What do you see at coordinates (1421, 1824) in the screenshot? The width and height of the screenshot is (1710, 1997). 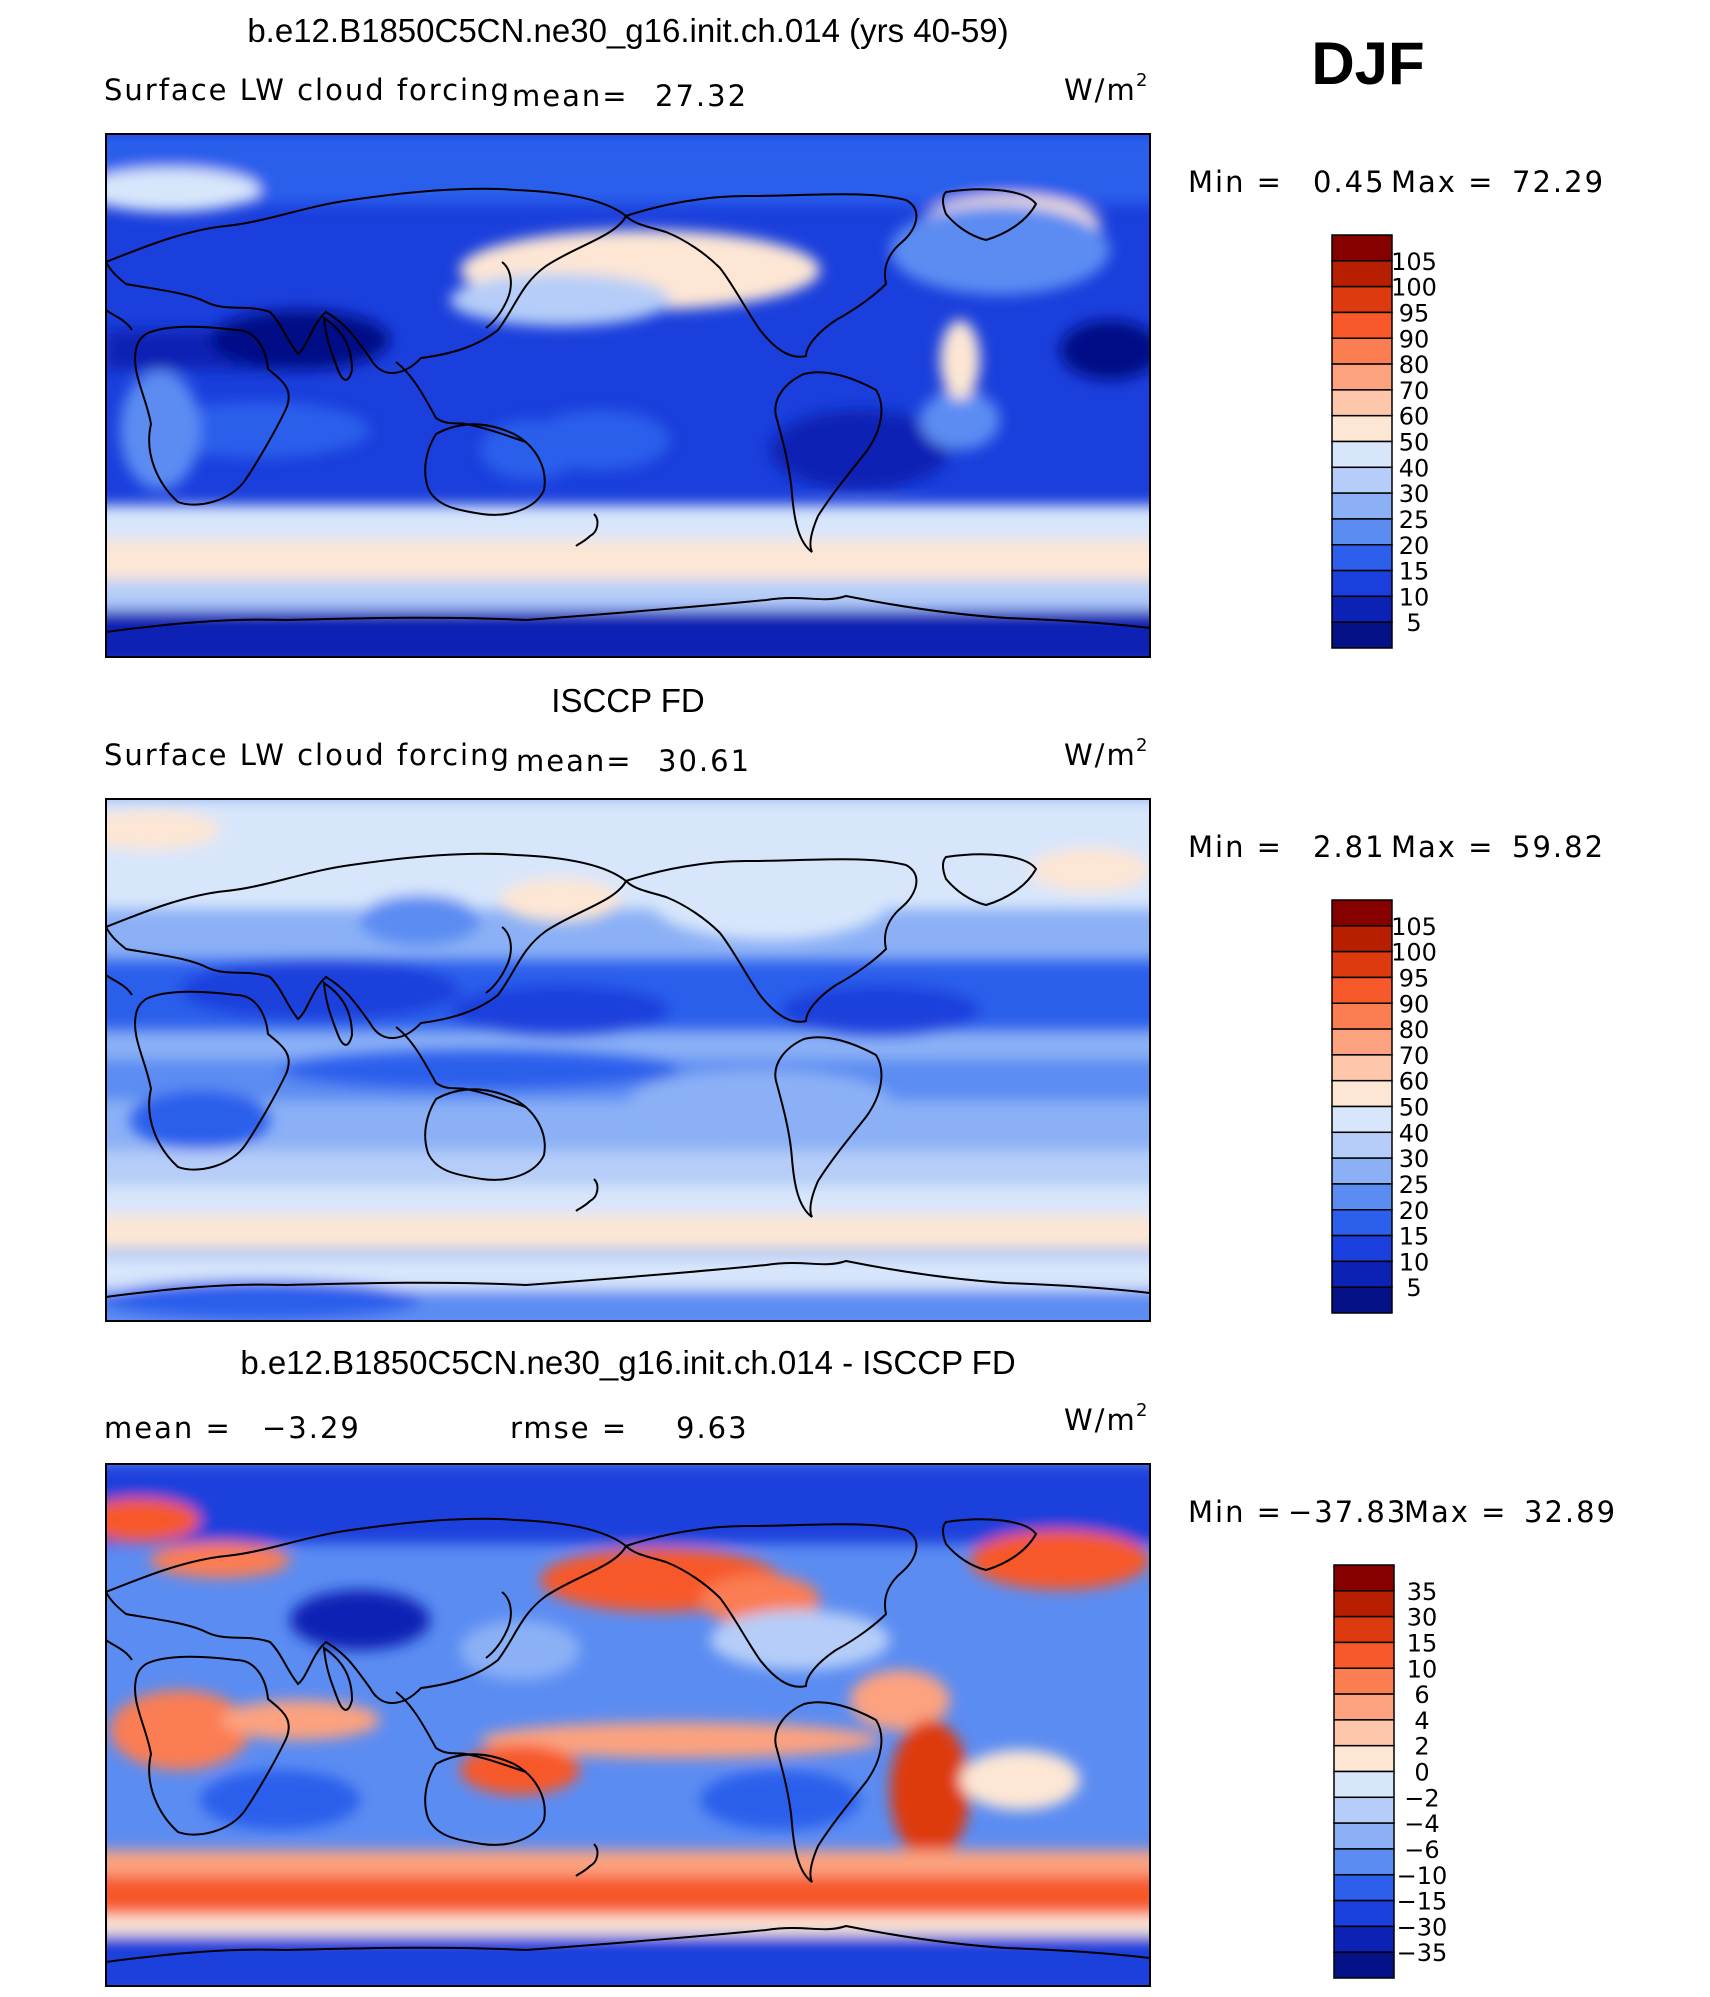 I see `colorbar-tick-label: −4` at bounding box center [1421, 1824].